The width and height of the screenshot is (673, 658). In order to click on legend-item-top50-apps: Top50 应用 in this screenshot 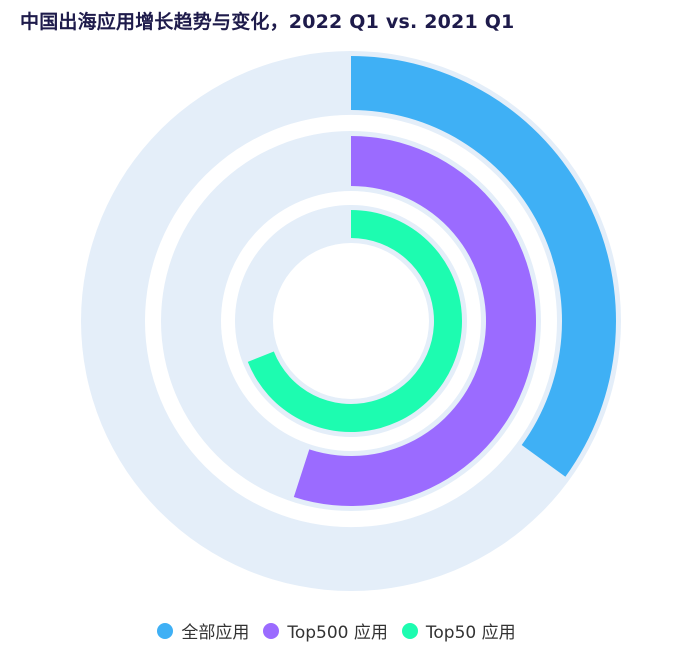, I will do `click(458, 630)`.